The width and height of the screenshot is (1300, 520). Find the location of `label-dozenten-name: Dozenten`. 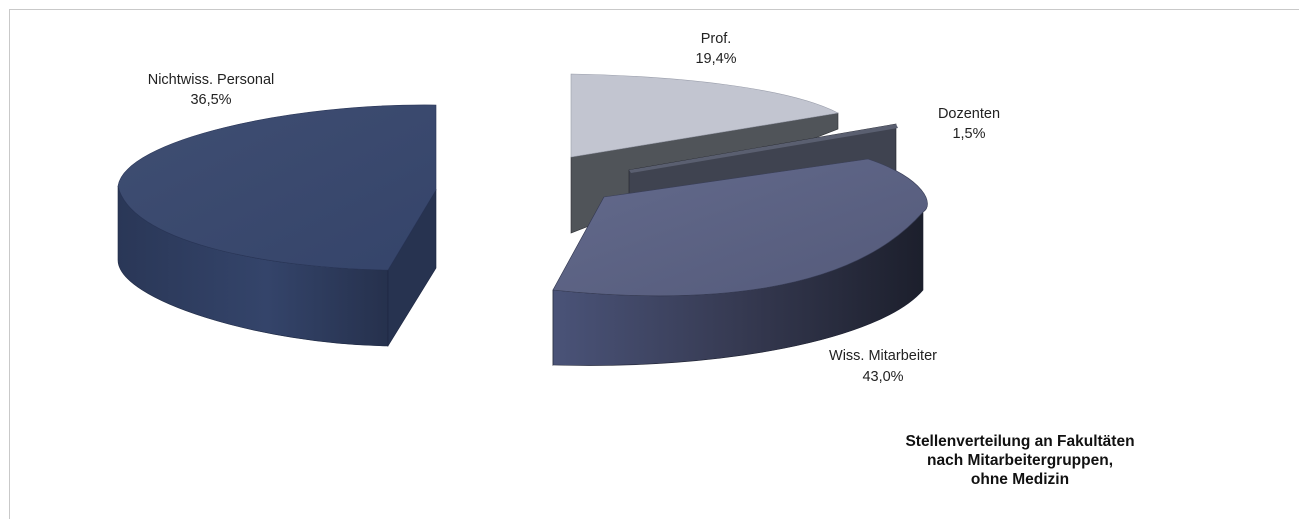

label-dozenten-name: Dozenten is located at coordinates (969, 114).